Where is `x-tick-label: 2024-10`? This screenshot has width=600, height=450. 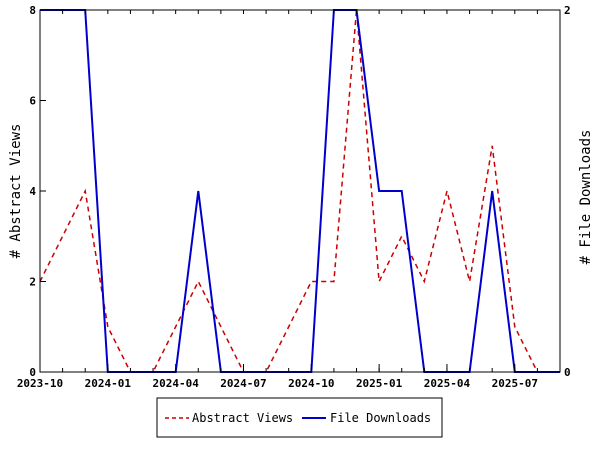
x-tick-label: 2024-10 is located at coordinates (311, 383).